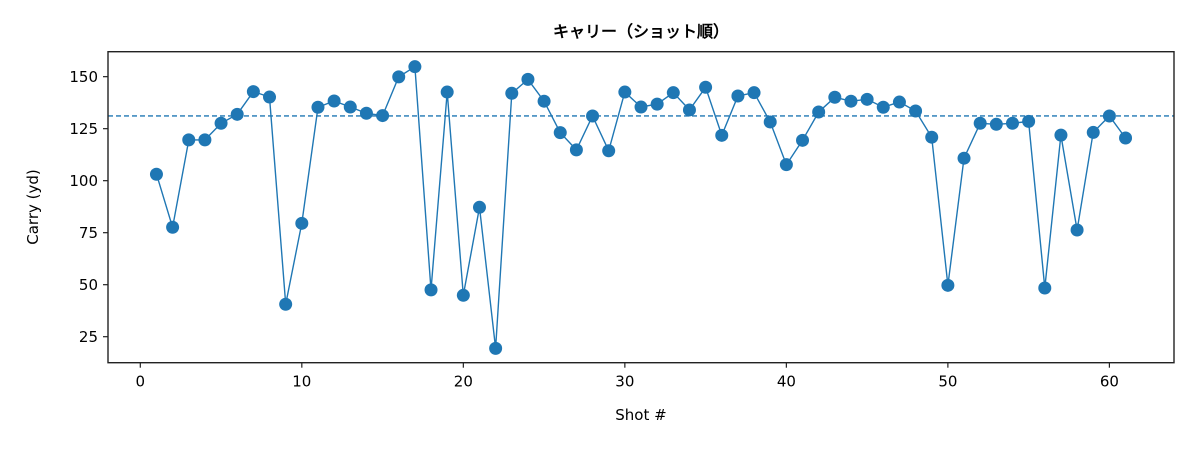 The width and height of the screenshot is (1200, 454). What do you see at coordinates (463, 382) in the screenshot?
I see `x-tick-label: 20` at bounding box center [463, 382].